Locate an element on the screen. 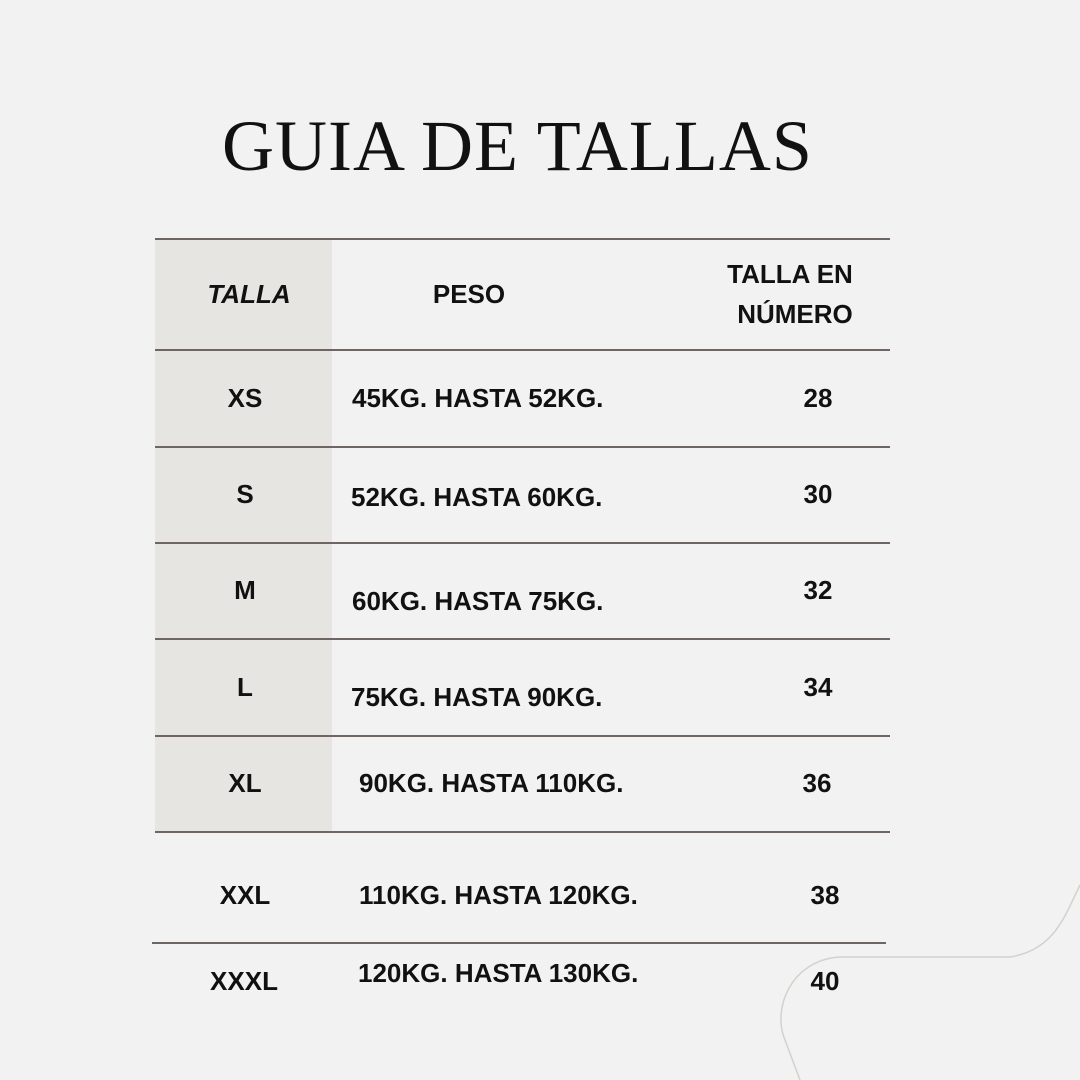 This screenshot has width=1080, height=1080. header-talla: TALLA is located at coordinates (249, 294).